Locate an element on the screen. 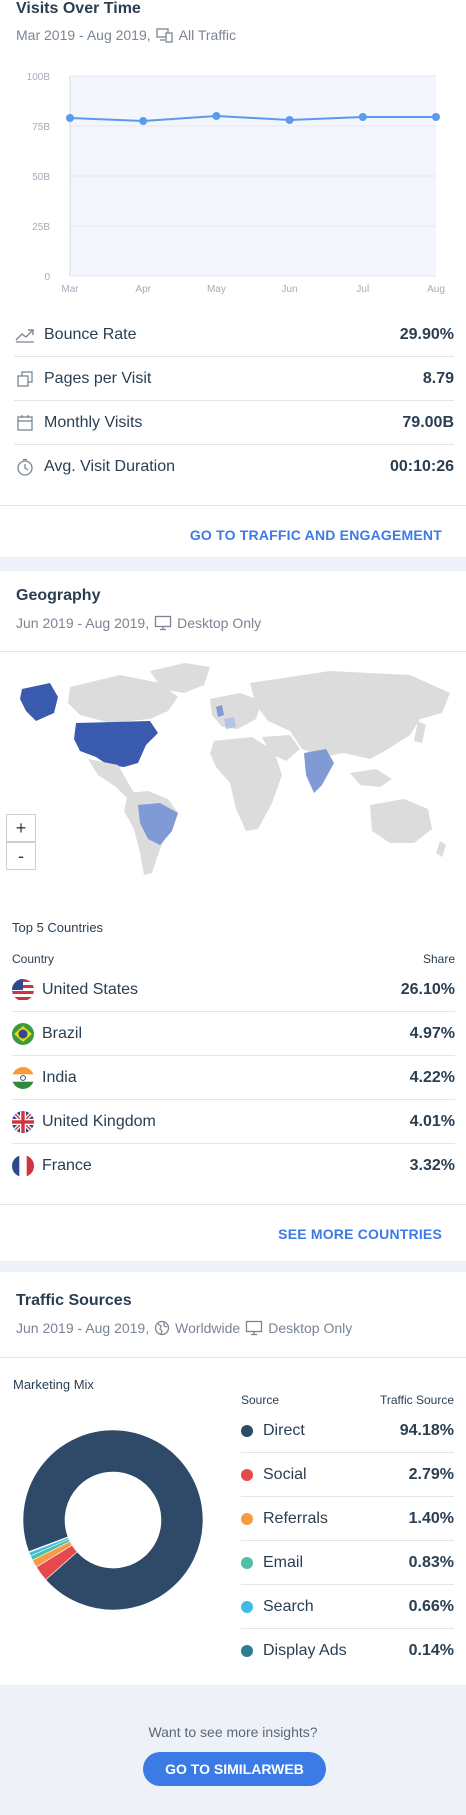  geography-title: Geography is located at coordinates (58, 595).